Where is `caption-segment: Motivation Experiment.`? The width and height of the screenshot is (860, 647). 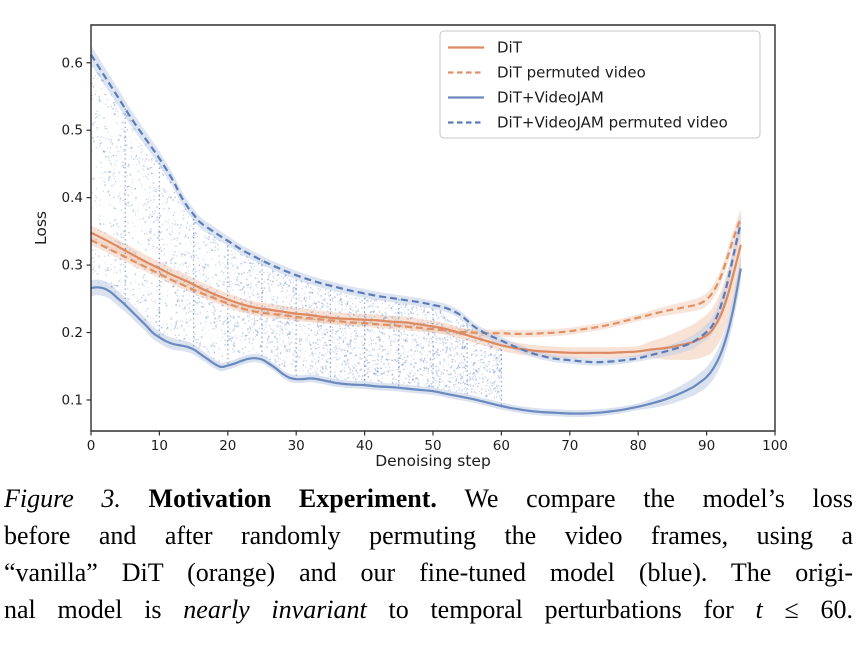 caption-segment: Motivation Experiment. is located at coordinates (306, 498).